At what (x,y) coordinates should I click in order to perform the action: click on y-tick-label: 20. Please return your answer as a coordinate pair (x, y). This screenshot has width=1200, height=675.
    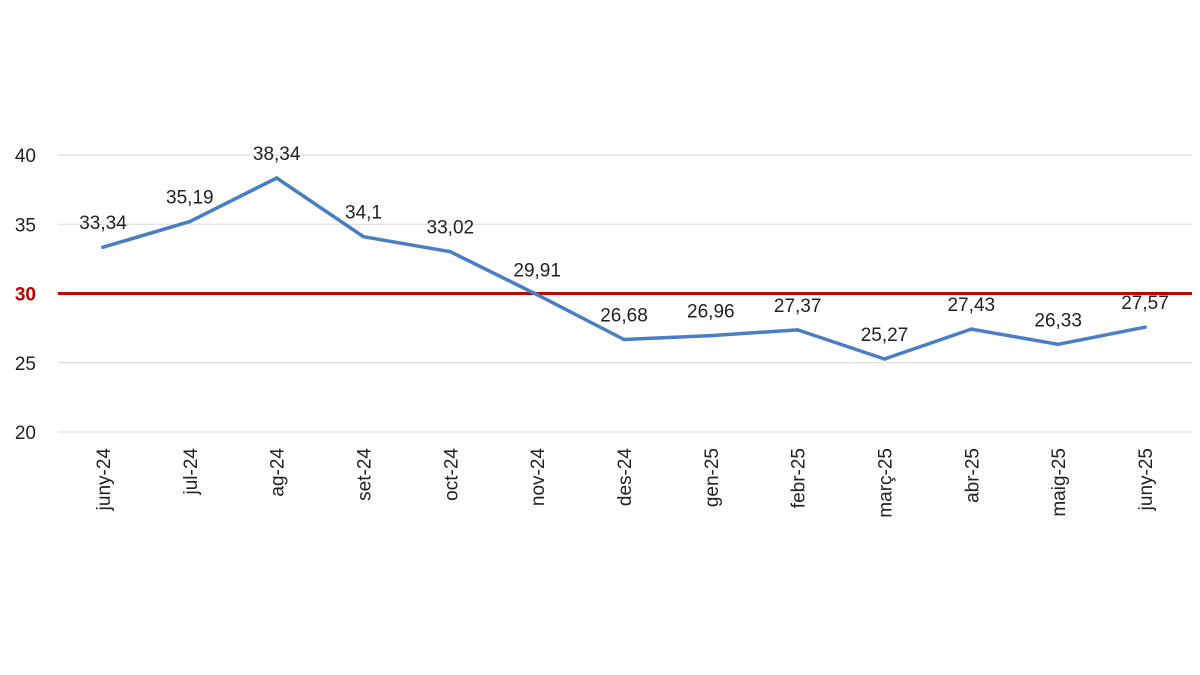
    Looking at the image, I should click on (25, 433).